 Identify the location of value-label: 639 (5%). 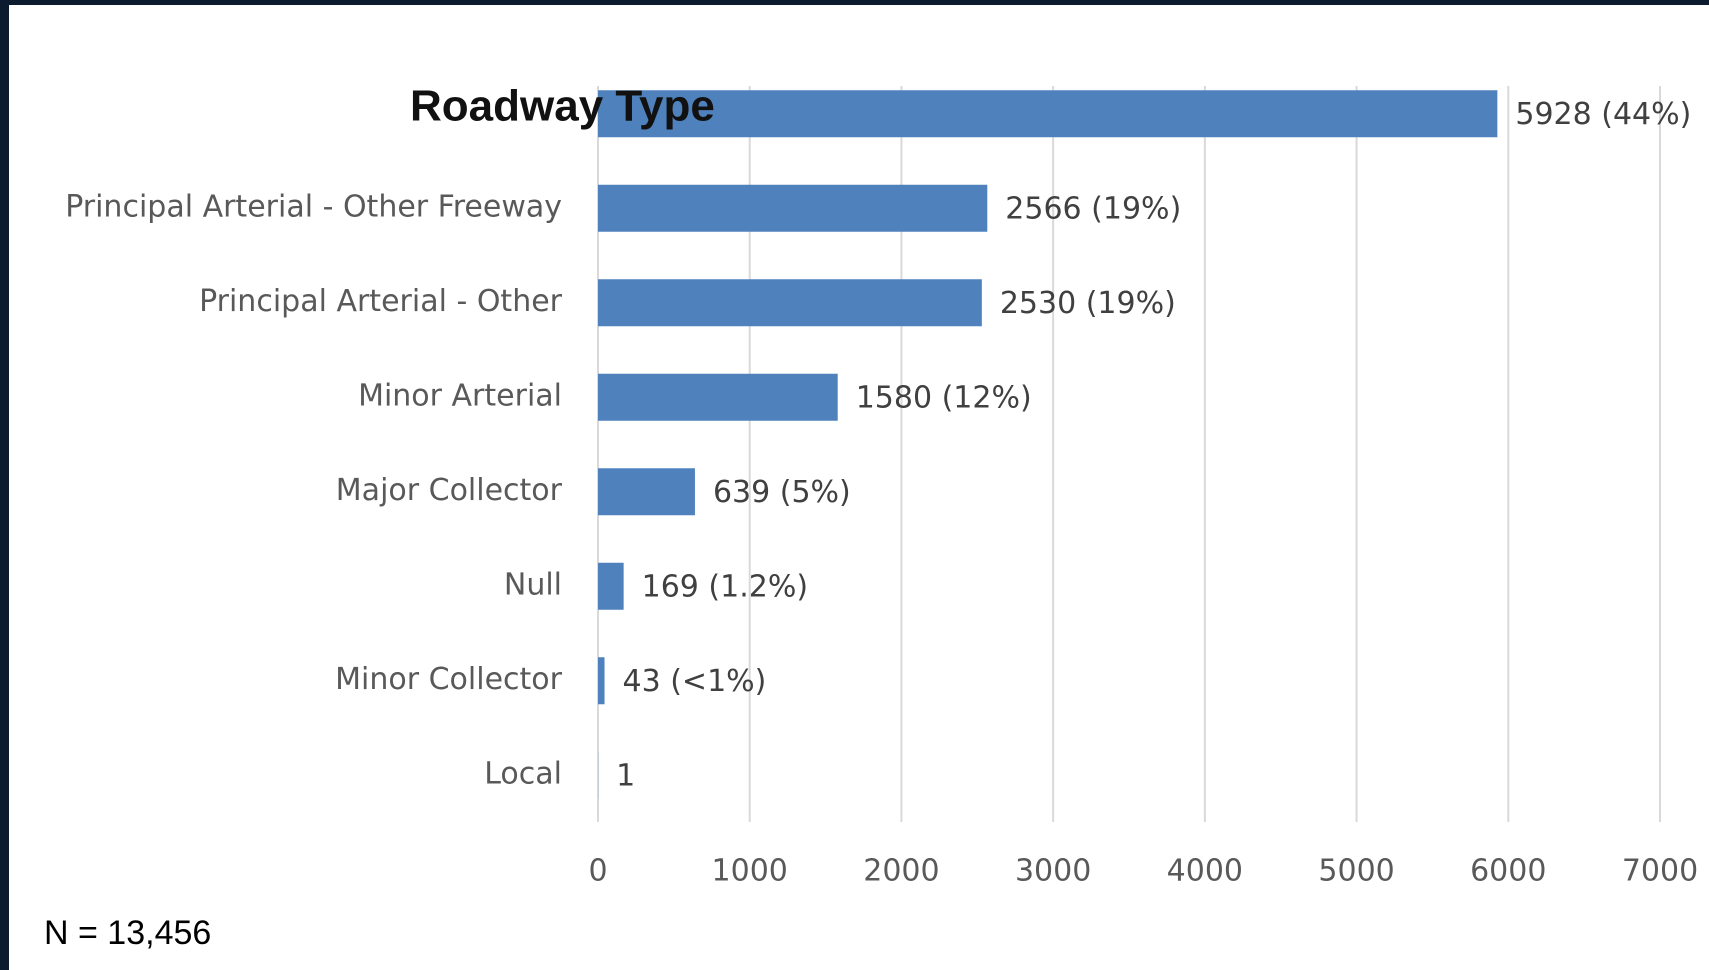
(782, 492).